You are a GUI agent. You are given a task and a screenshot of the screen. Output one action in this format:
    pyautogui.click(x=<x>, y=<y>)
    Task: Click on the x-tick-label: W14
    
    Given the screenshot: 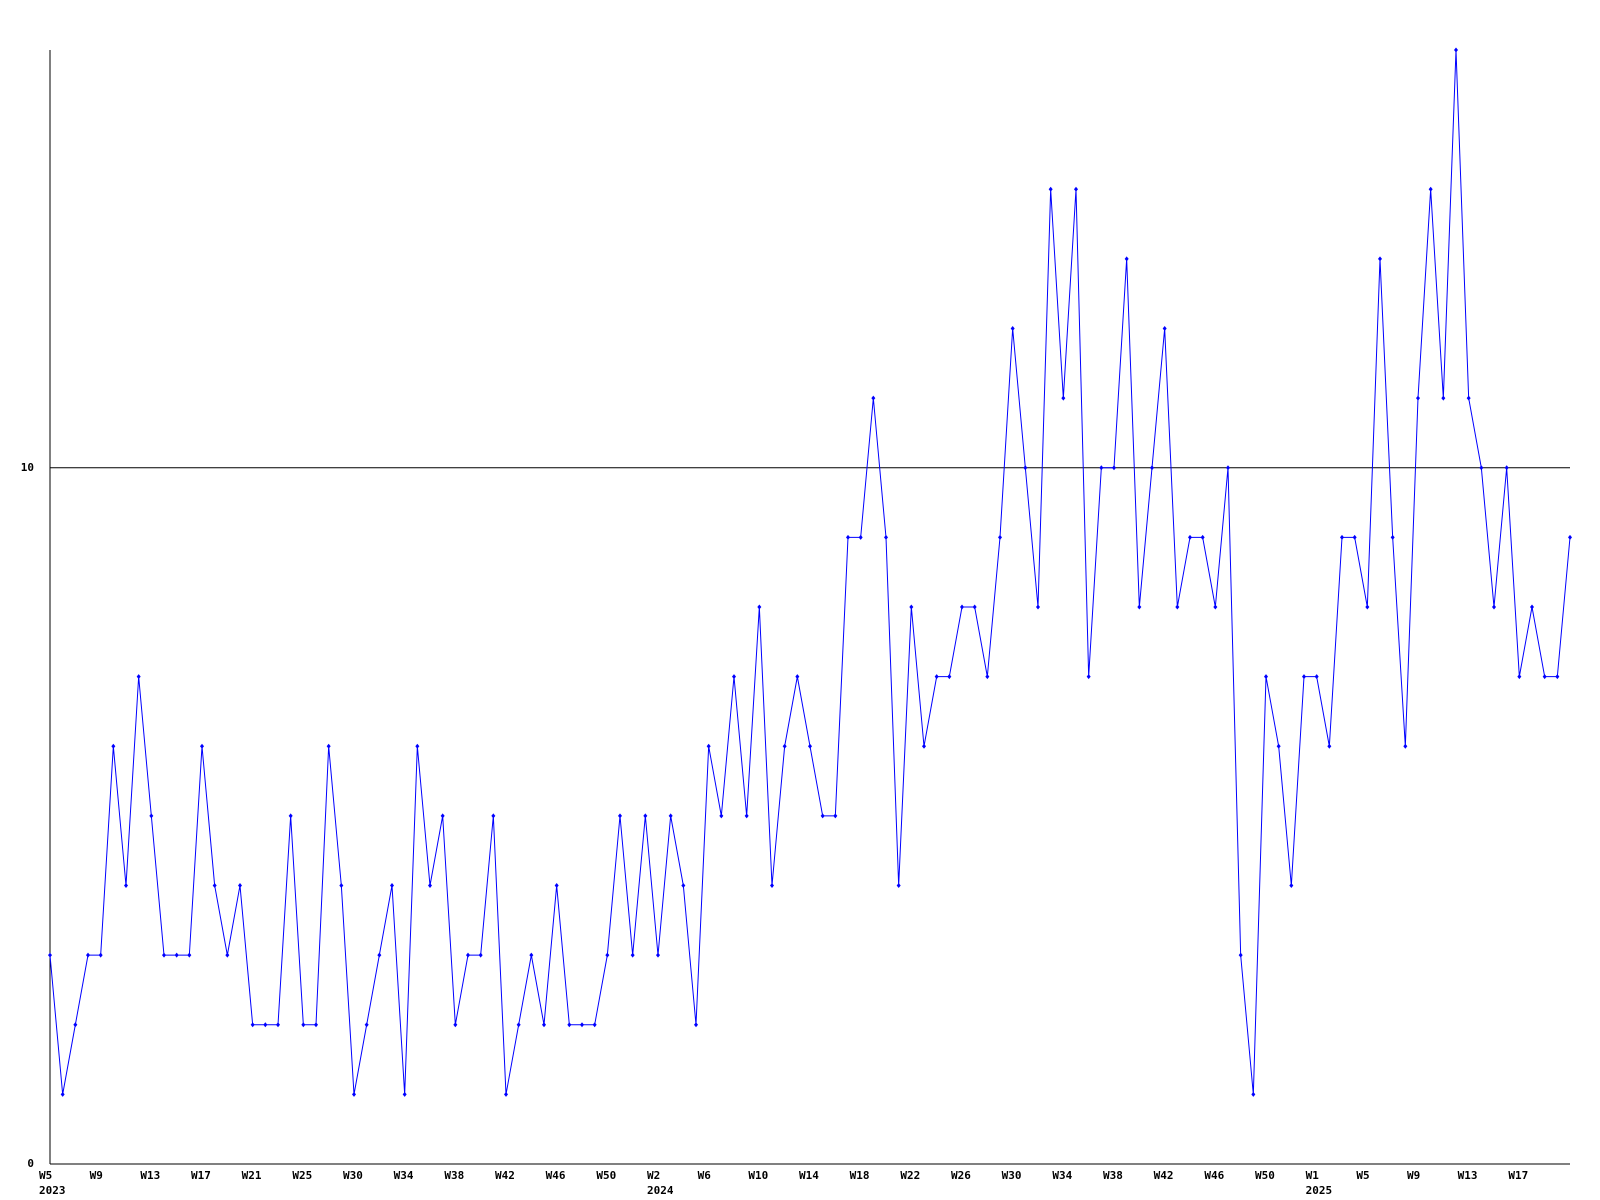 What is the action you would take?
    pyautogui.click(x=809, y=1175)
    